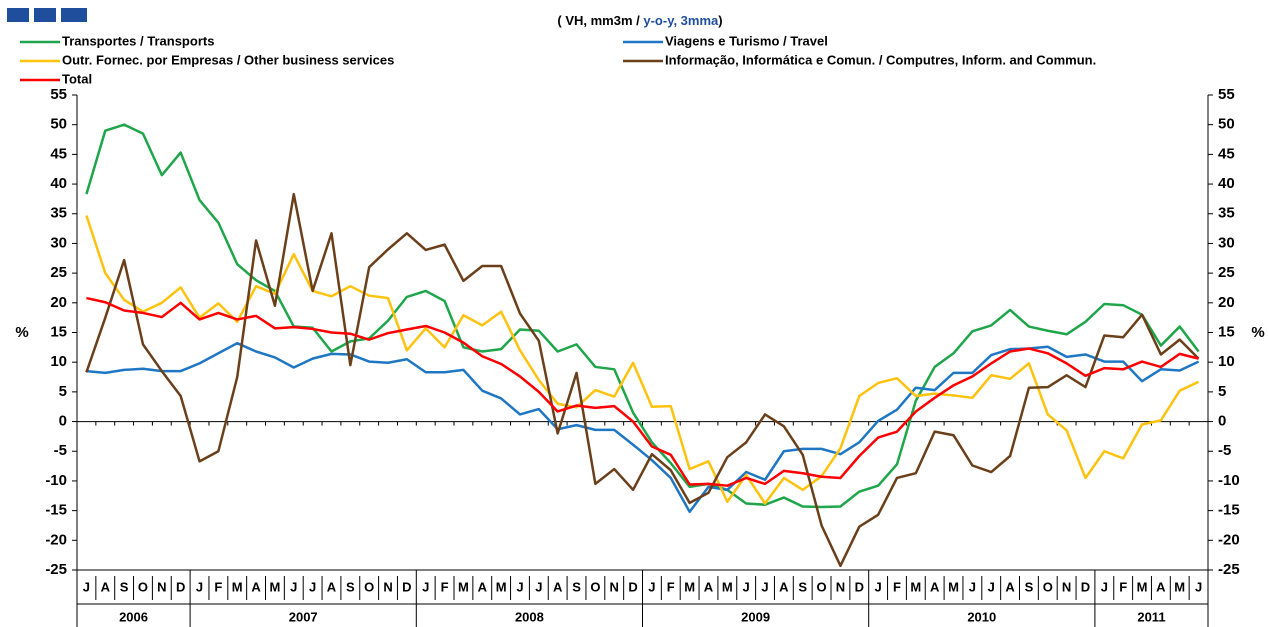  What do you see at coordinates (60, 450) in the screenshot?
I see `y-tick-label: -5` at bounding box center [60, 450].